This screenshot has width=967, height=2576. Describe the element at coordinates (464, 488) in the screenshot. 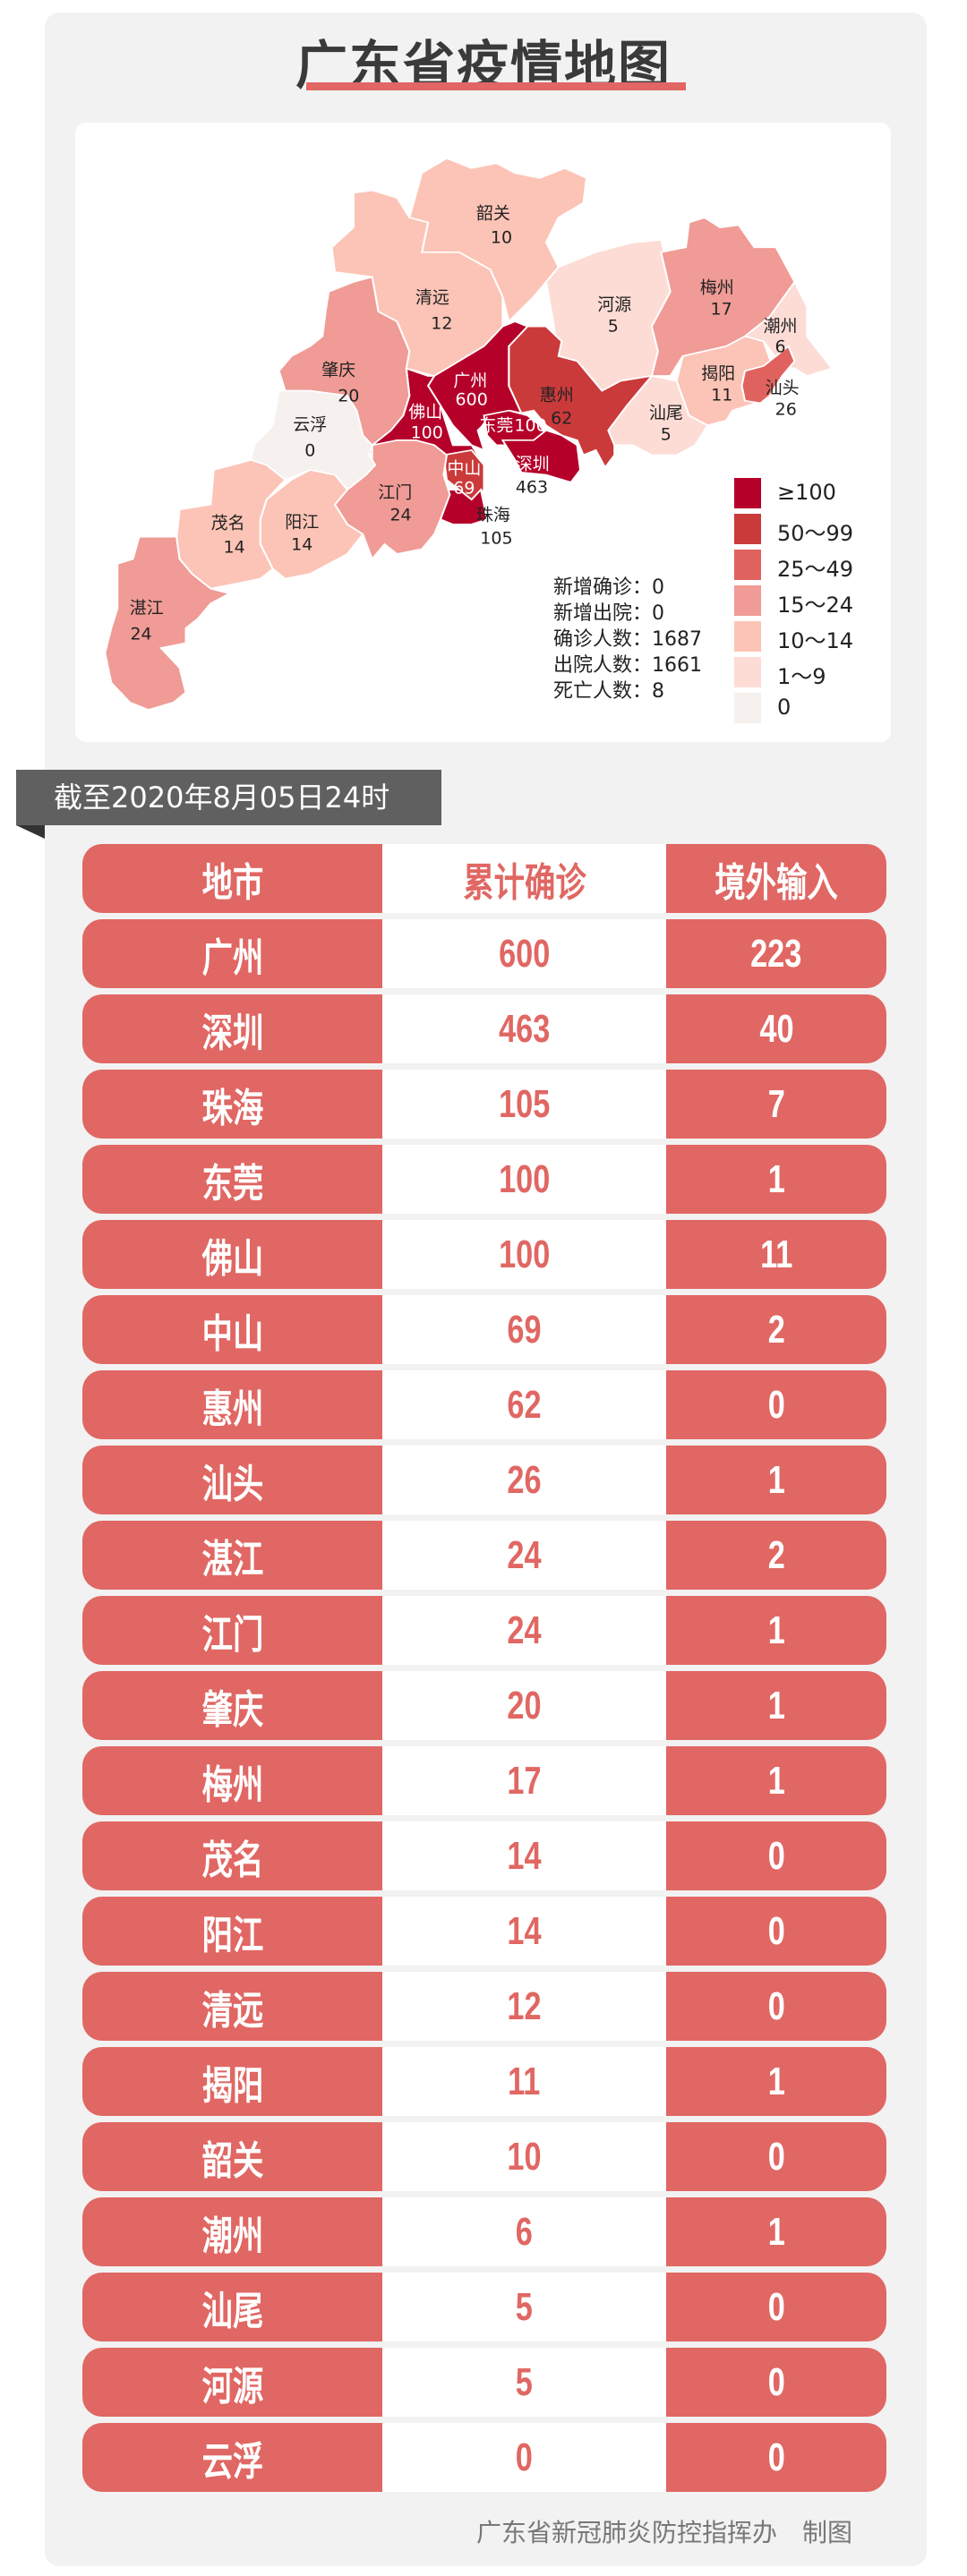

I see `region-count-label: 69` at that location.